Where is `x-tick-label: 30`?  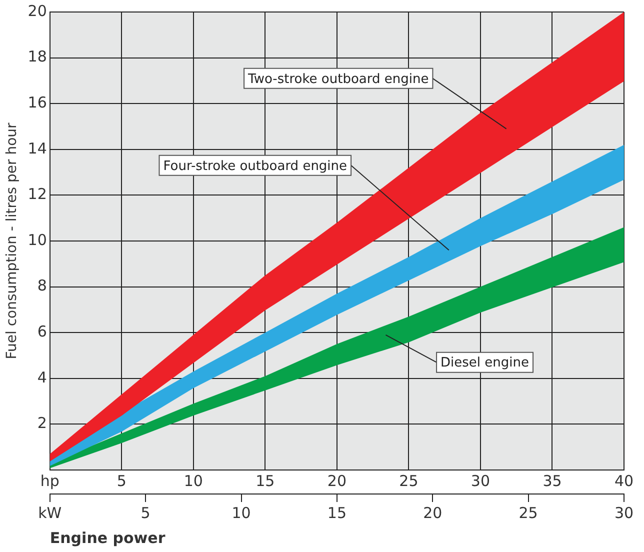 x-tick-label: 30 is located at coordinates (480, 481).